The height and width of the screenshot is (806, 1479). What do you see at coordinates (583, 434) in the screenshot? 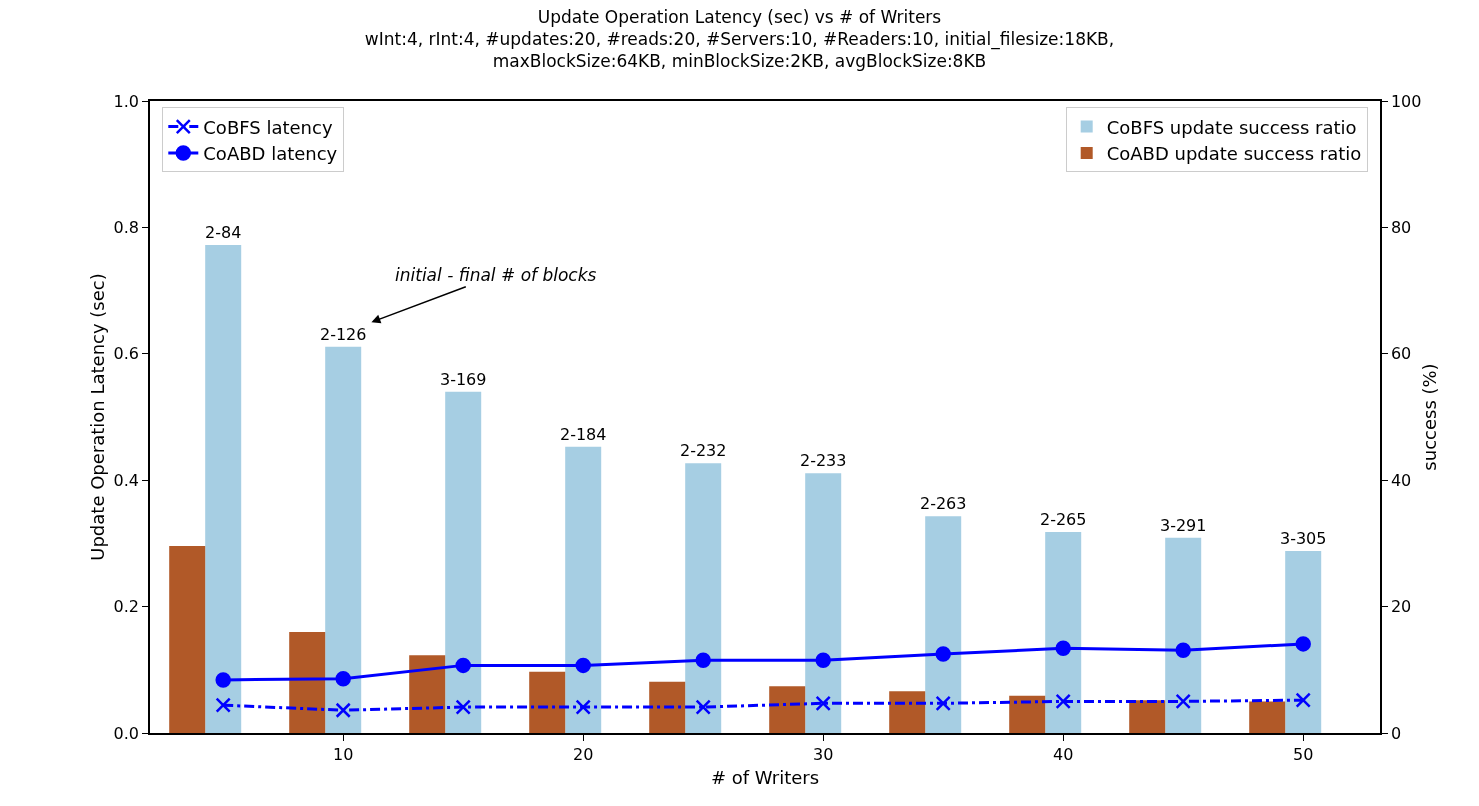
I see `data-label: 2-184` at bounding box center [583, 434].